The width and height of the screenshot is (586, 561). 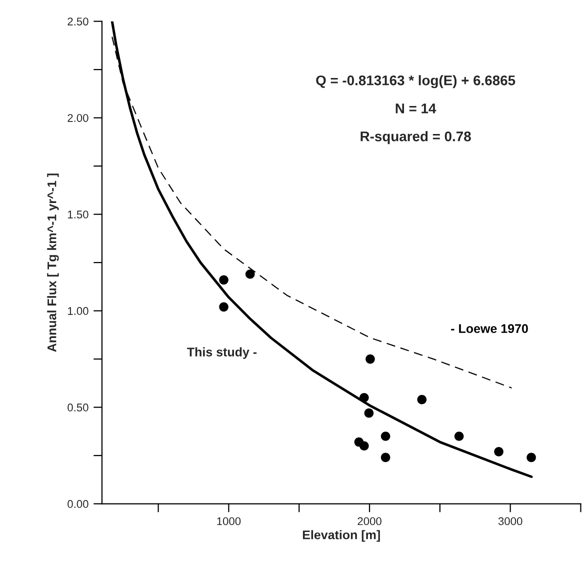 What do you see at coordinates (489, 329) in the screenshot?
I see `text: - Loewe 1970` at bounding box center [489, 329].